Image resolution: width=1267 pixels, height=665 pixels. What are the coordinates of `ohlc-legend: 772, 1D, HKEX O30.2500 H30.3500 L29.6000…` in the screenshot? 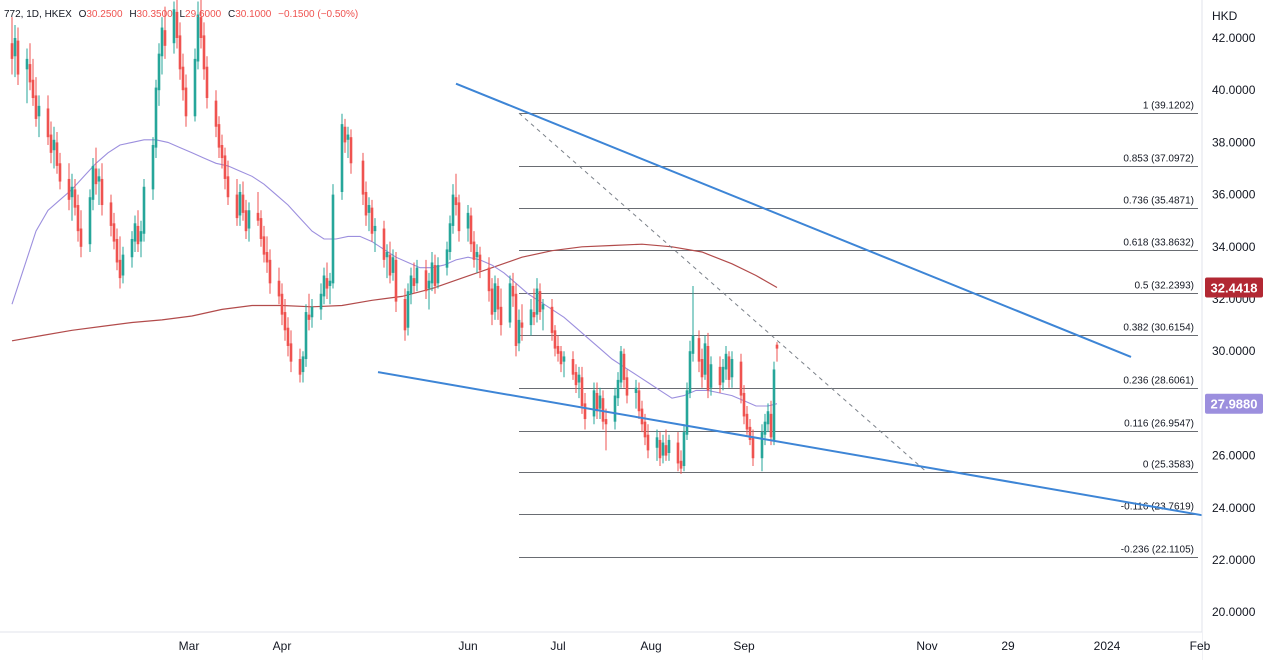 It's located at (181, 14).